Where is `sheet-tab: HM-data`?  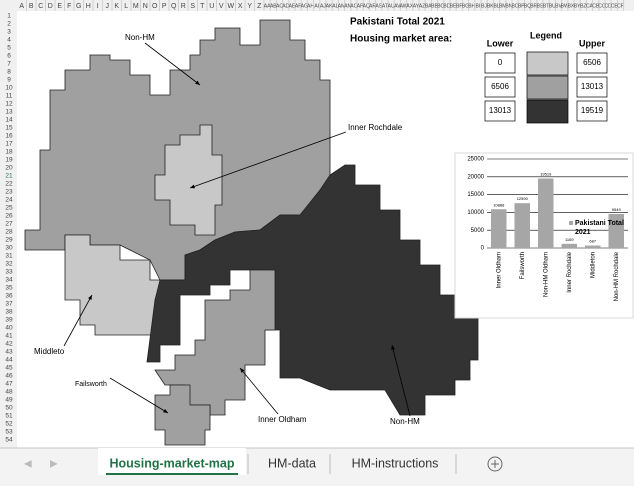
sheet-tab: HM-data is located at coordinates (292, 463).